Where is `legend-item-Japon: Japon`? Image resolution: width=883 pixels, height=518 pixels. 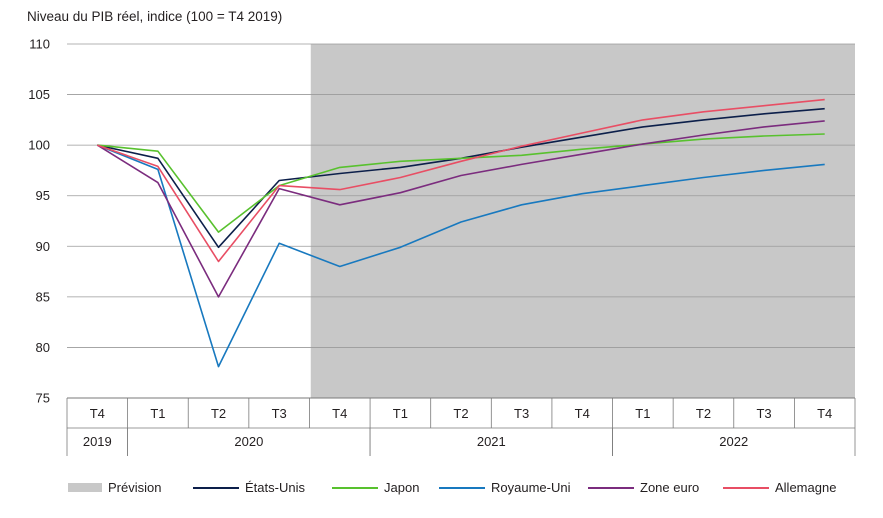
legend-item-Japon: Japon is located at coordinates (375, 487).